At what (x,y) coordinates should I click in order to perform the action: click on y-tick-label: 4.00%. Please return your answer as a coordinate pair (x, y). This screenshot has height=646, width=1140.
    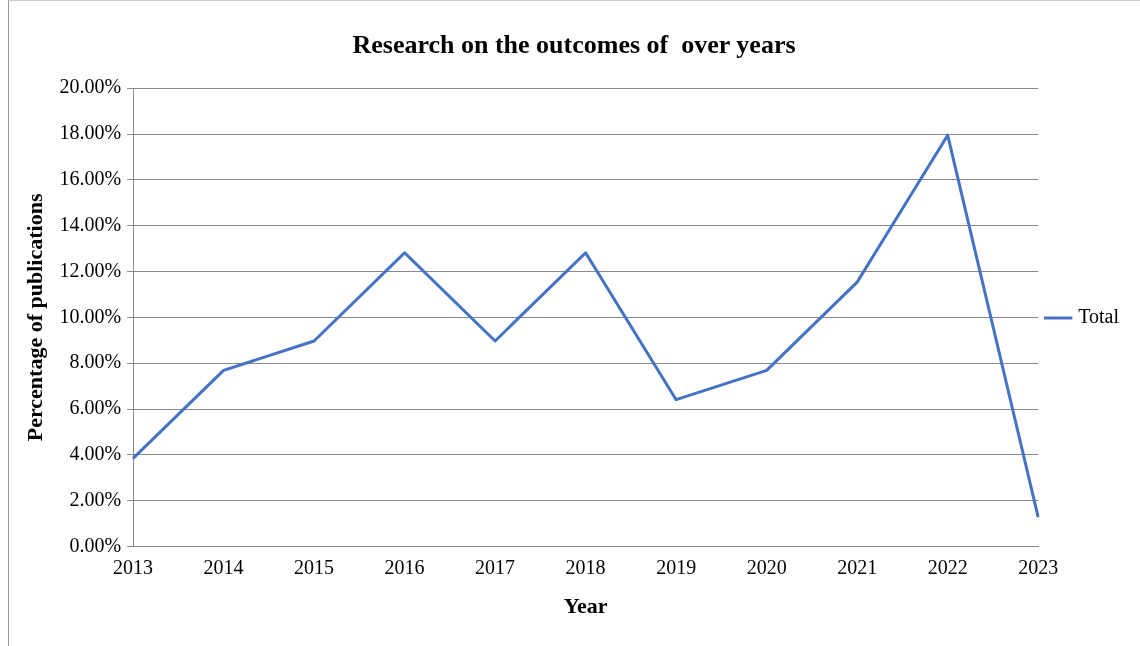
    Looking at the image, I should click on (95, 453).